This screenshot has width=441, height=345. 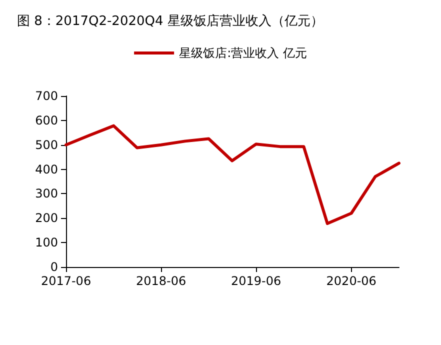 I want to click on y-tick-label: 300, so click(x=46, y=193).